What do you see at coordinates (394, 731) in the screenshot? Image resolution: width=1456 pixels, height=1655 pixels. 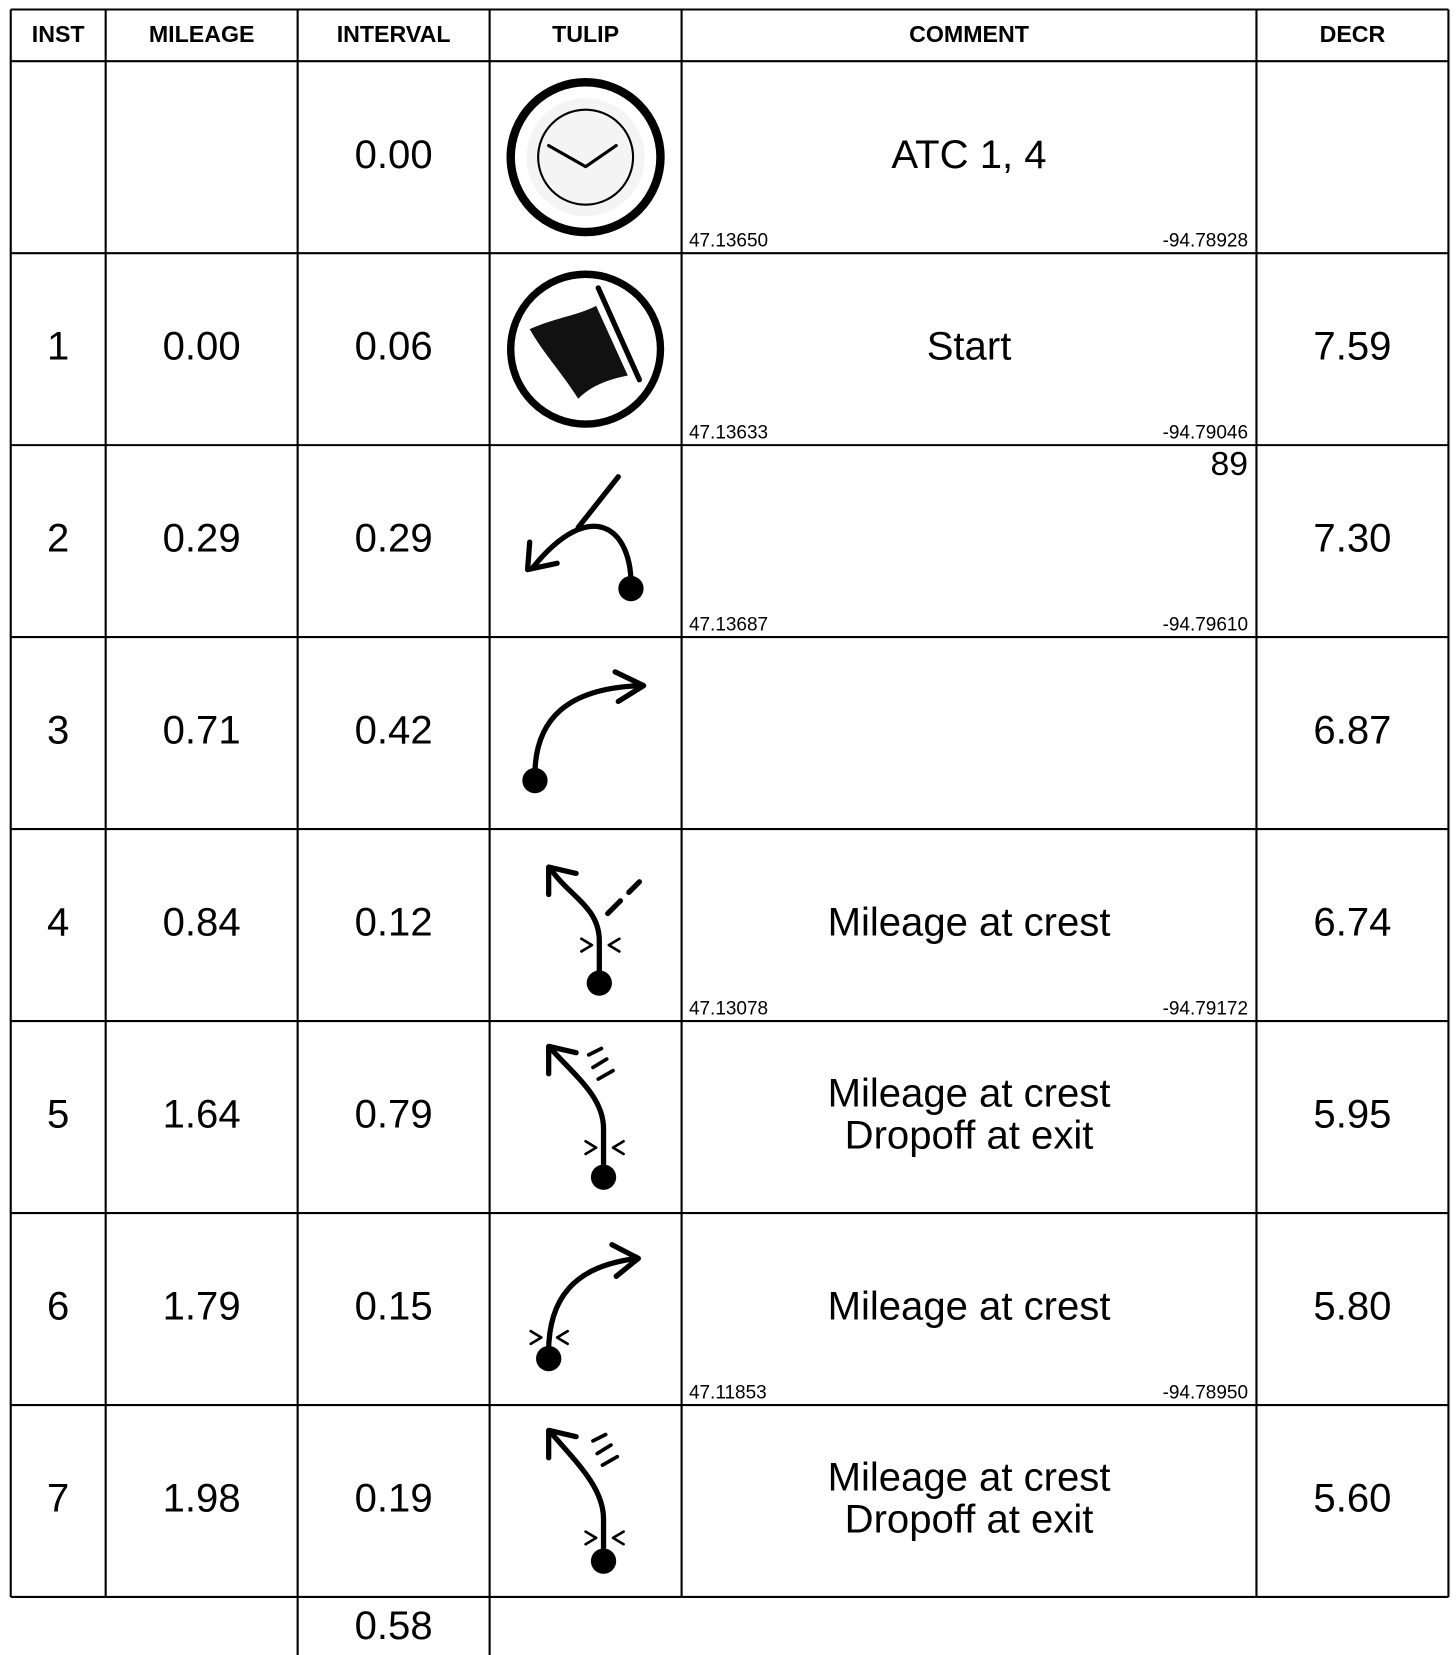 I see `interval-cell: 0.42` at bounding box center [394, 731].